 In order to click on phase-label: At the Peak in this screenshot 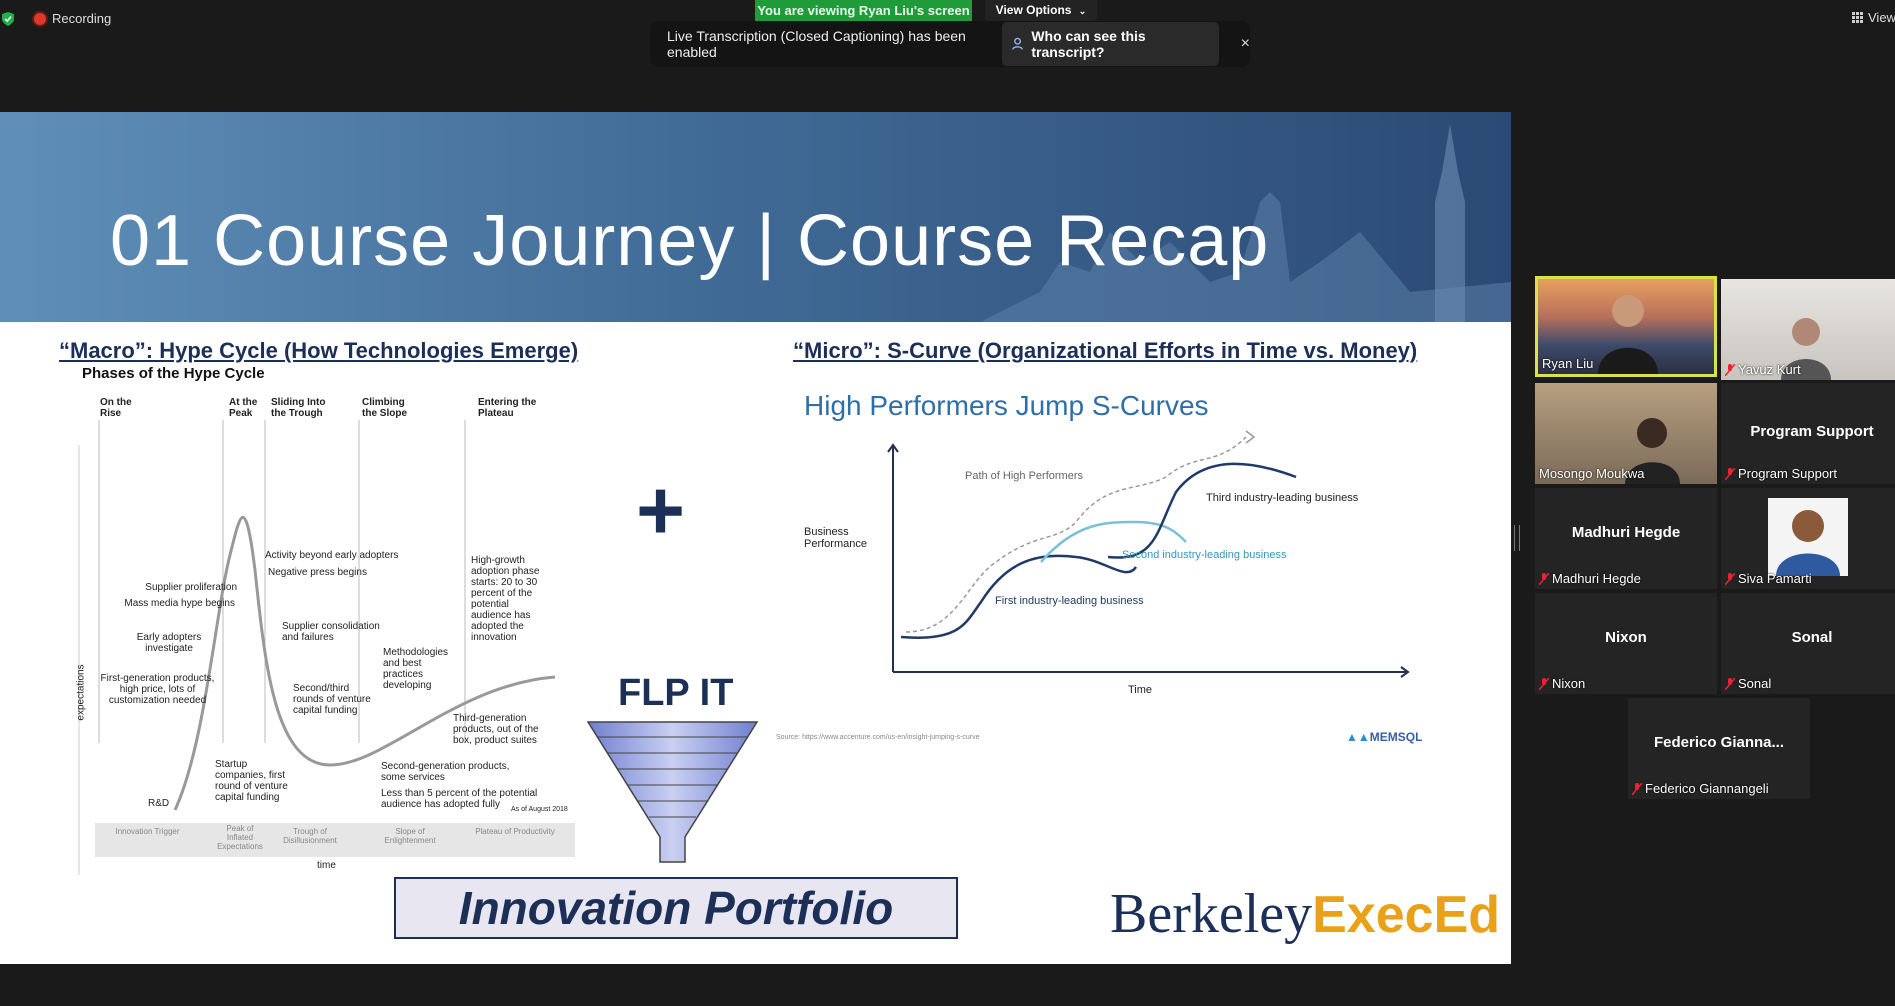, I will do `click(243, 408)`.